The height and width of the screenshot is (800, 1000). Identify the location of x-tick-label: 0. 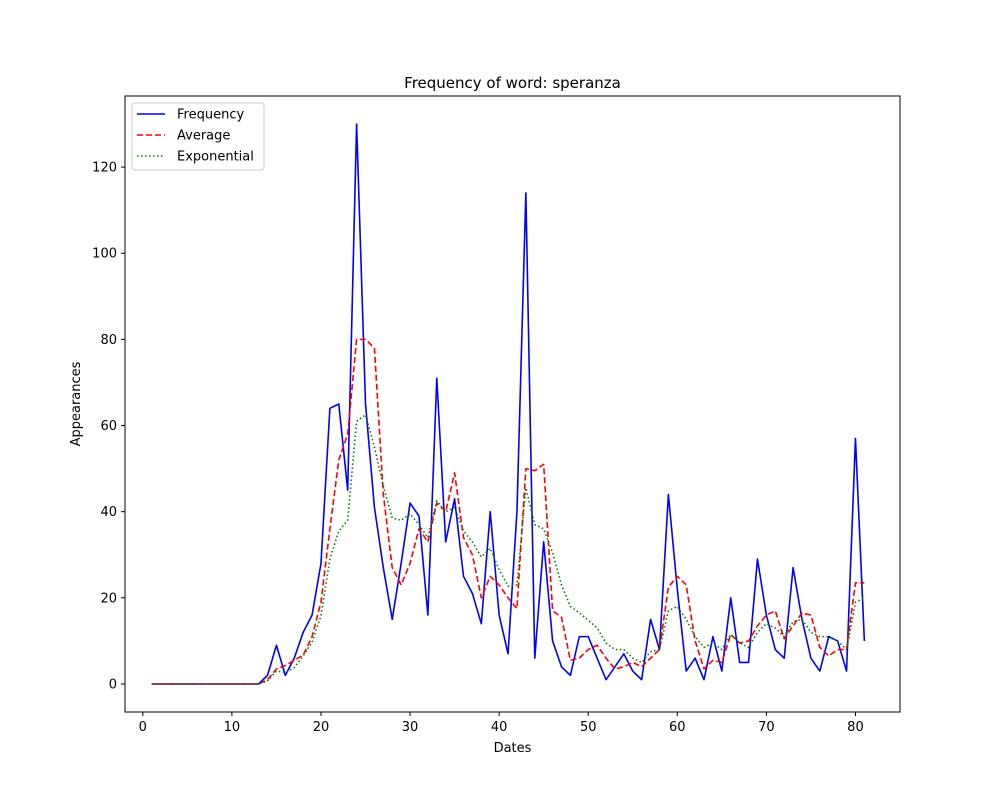
(143, 727).